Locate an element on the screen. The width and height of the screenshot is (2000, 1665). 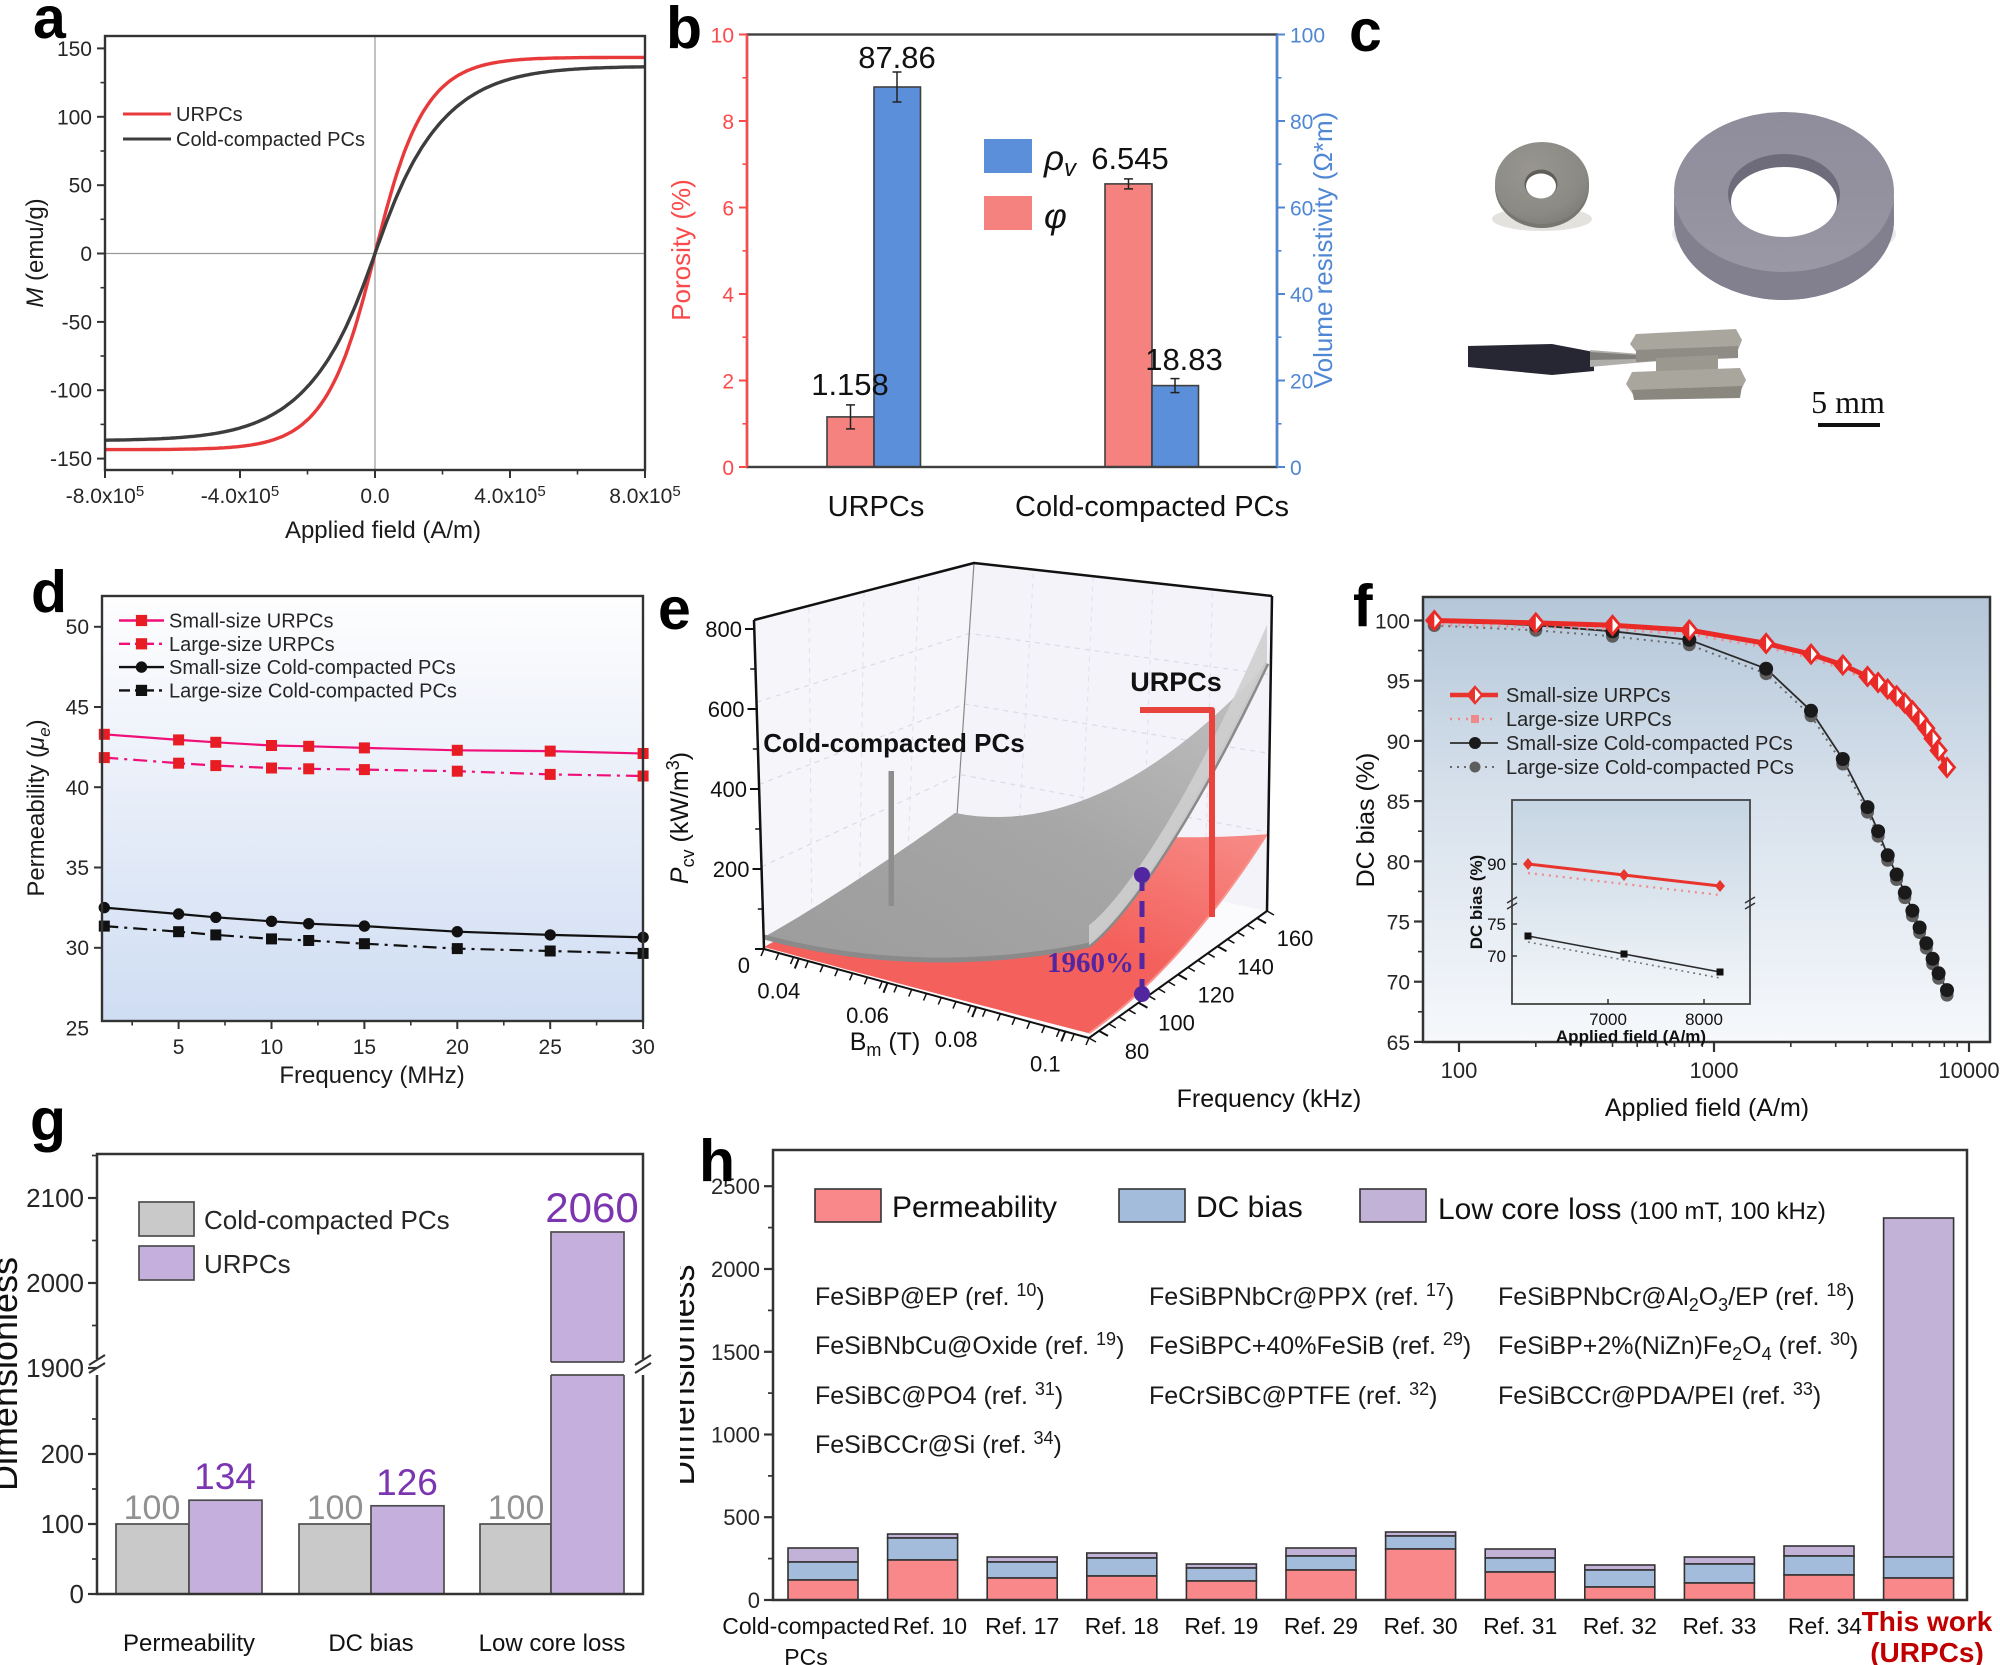
svg-text: 1960% is located at coordinates (1090, 963).